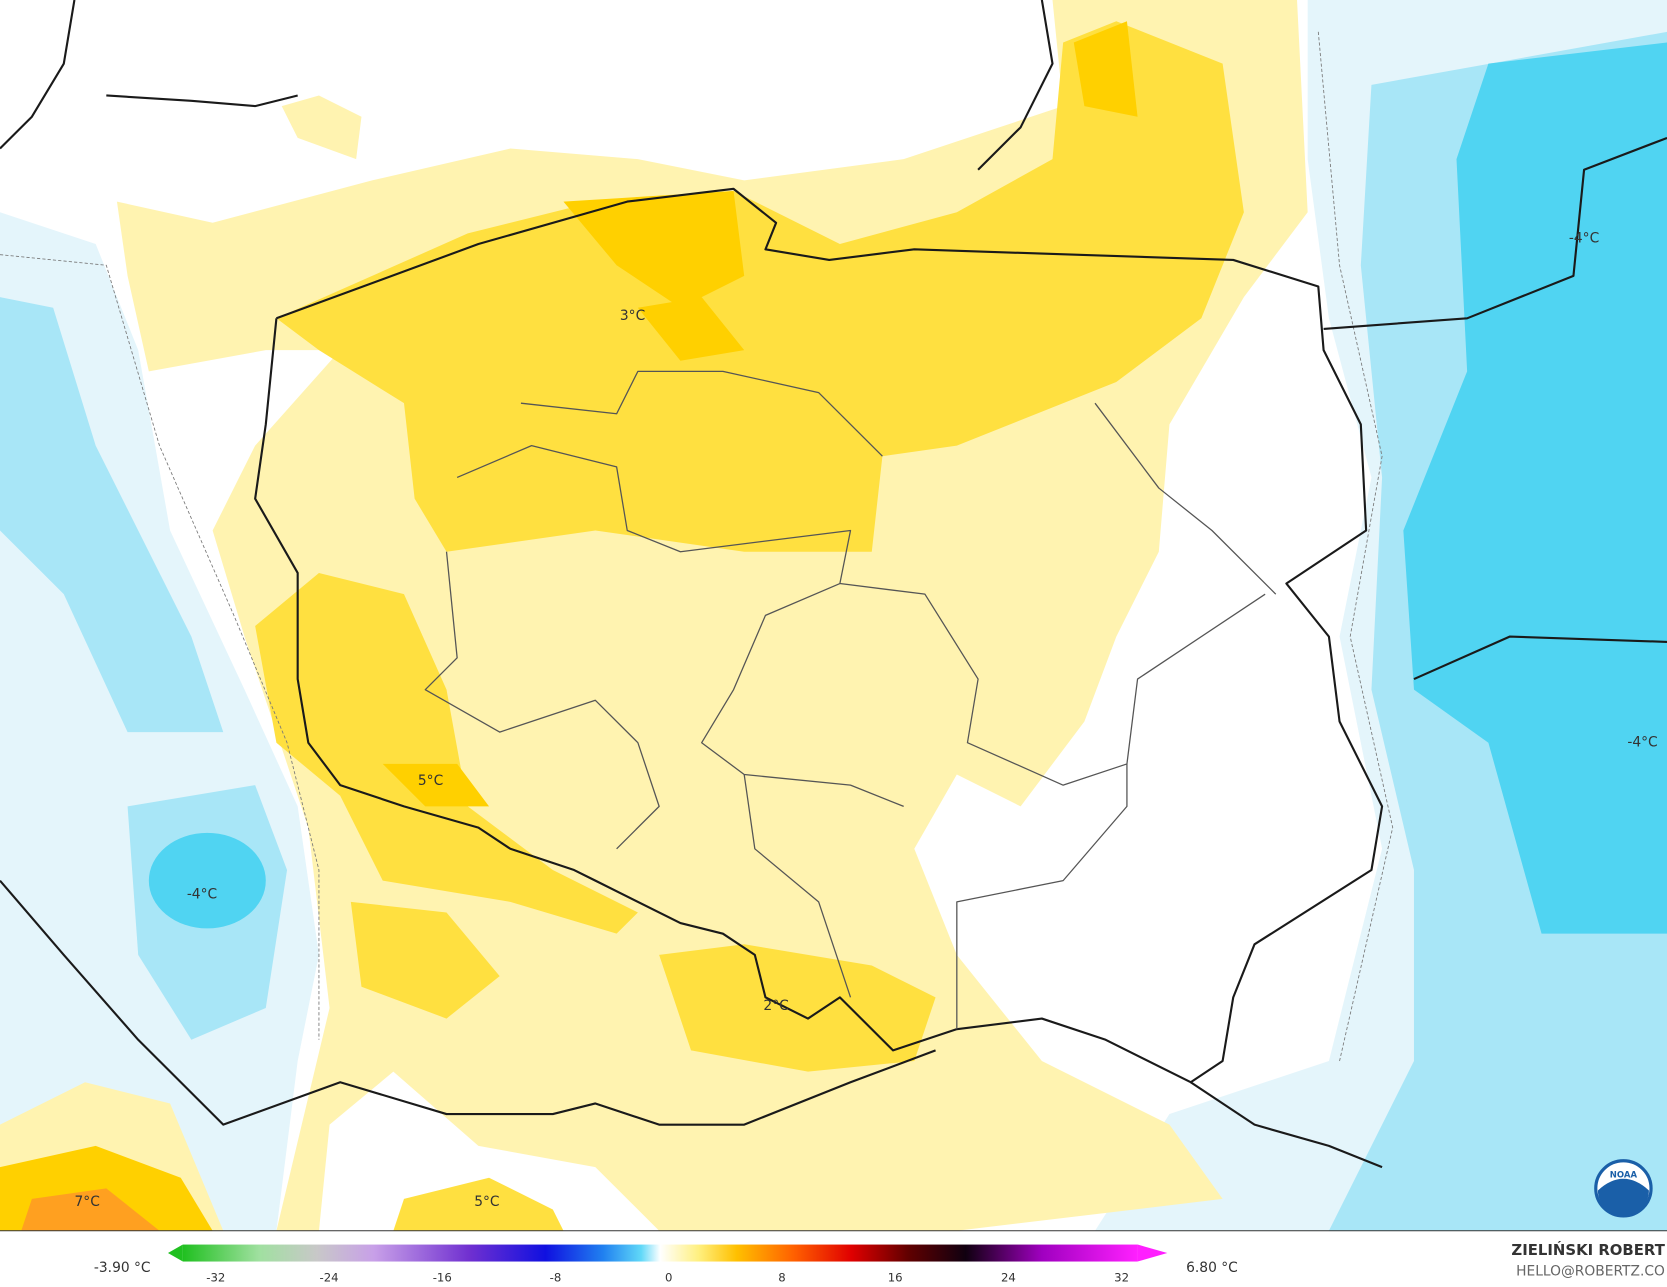 The height and width of the screenshot is (1287, 1667). I want to click on colorbar-tick-label: 24, so click(1008, 1278).